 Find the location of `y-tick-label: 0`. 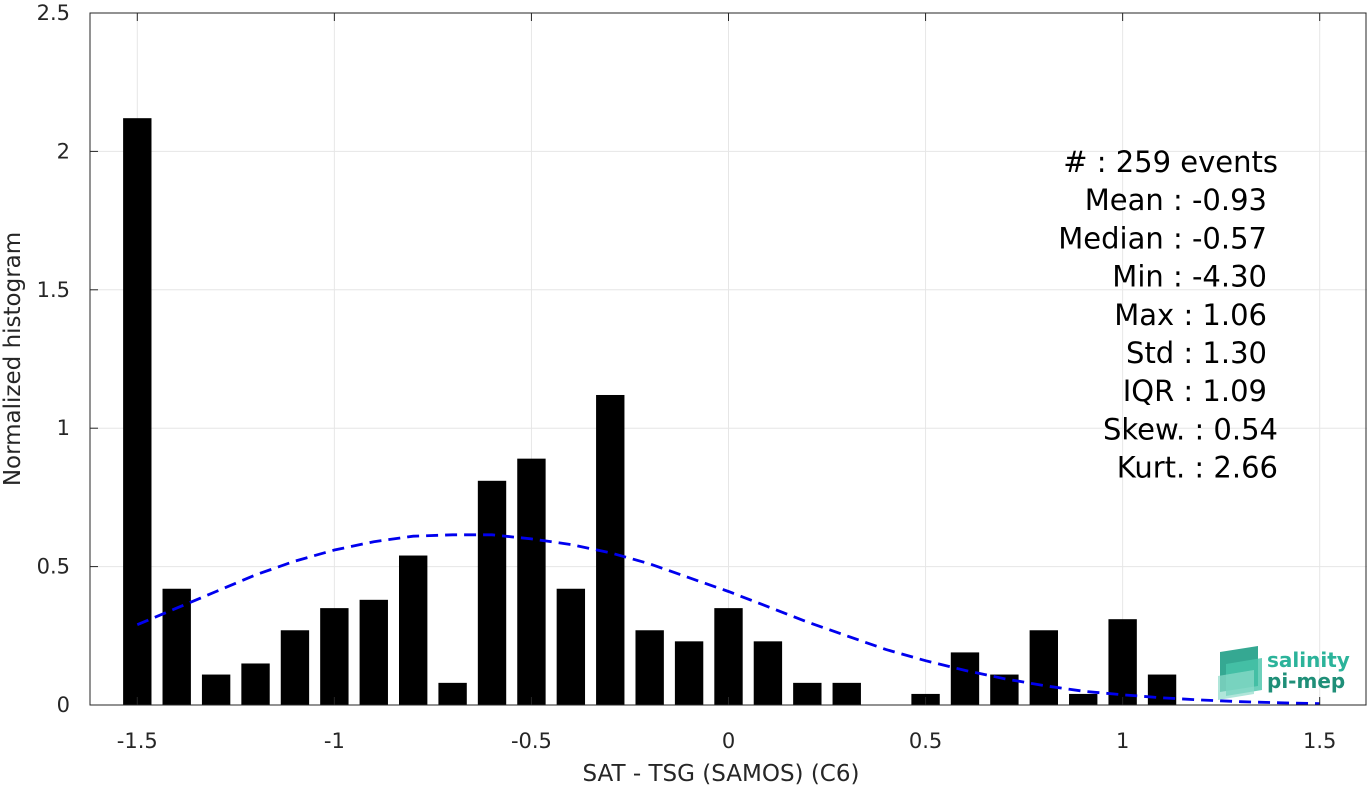

y-tick-label: 0 is located at coordinates (63, 705).